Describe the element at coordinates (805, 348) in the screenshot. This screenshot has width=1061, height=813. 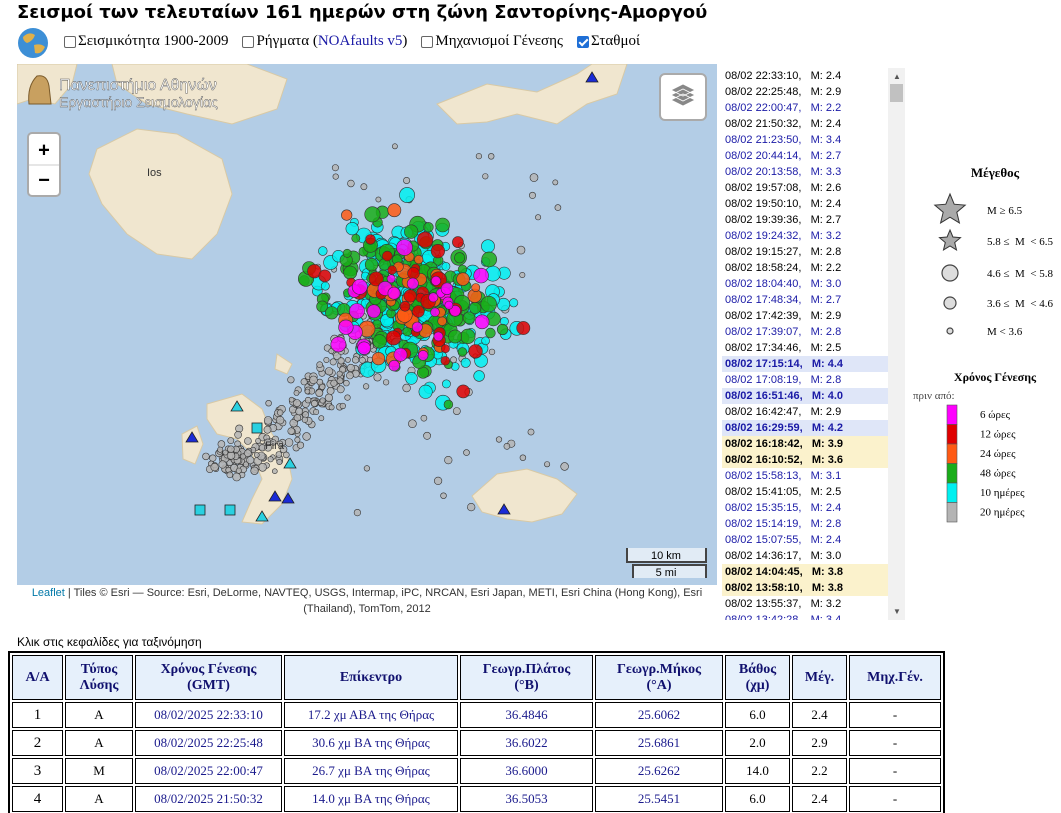
I see `event-item: 08/02 17:34:46, M: 2.5` at that location.